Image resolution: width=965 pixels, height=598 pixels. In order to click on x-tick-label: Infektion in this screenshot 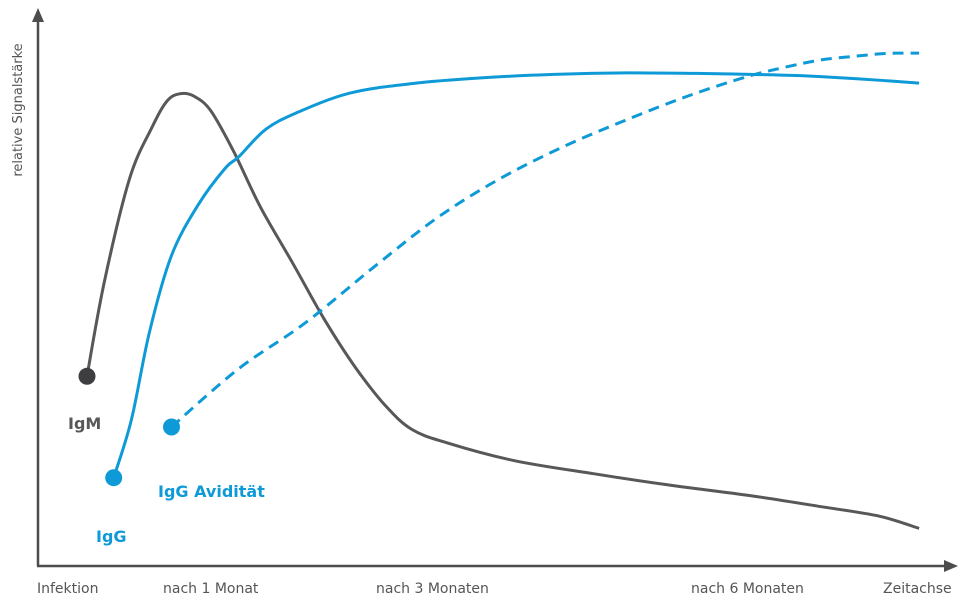, I will do `click(67, 589)`.